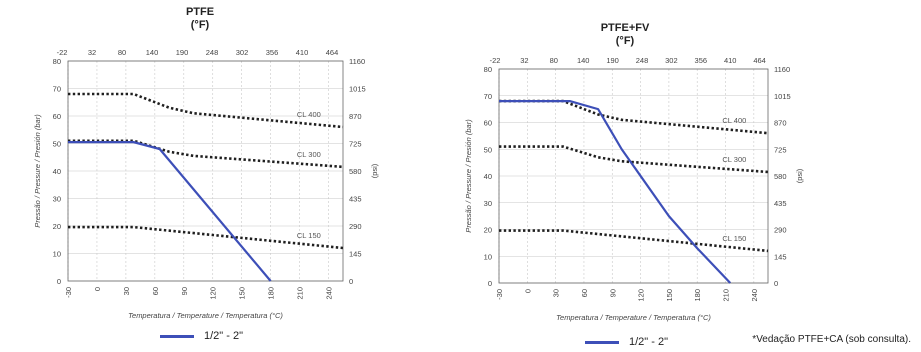  What do you see at coordinates (355, 116) in the screenshot?
I see `y-right-tick-label: 870` at bounding box center [355, 116].